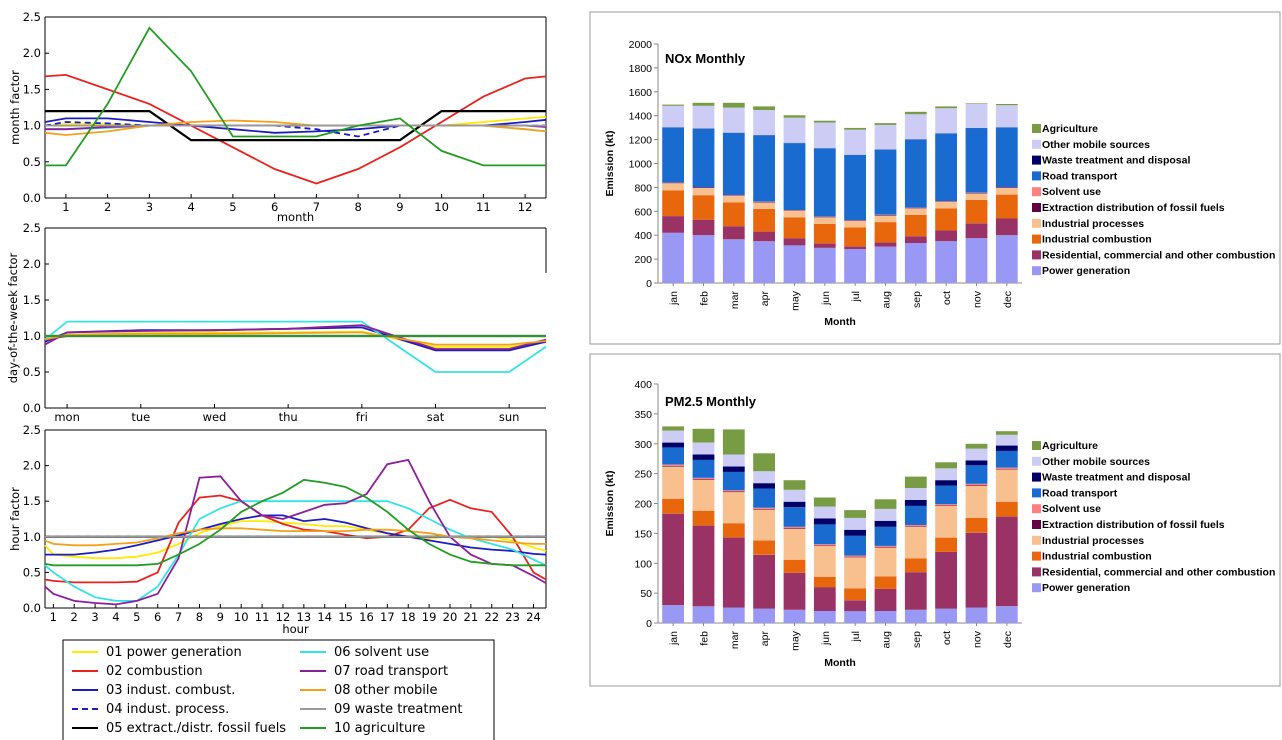 This screenshot has width=1282, height=740. Describe the element at coordinates (705, 638) in the screenshot. I see `x-tick-label: feb` at that location.